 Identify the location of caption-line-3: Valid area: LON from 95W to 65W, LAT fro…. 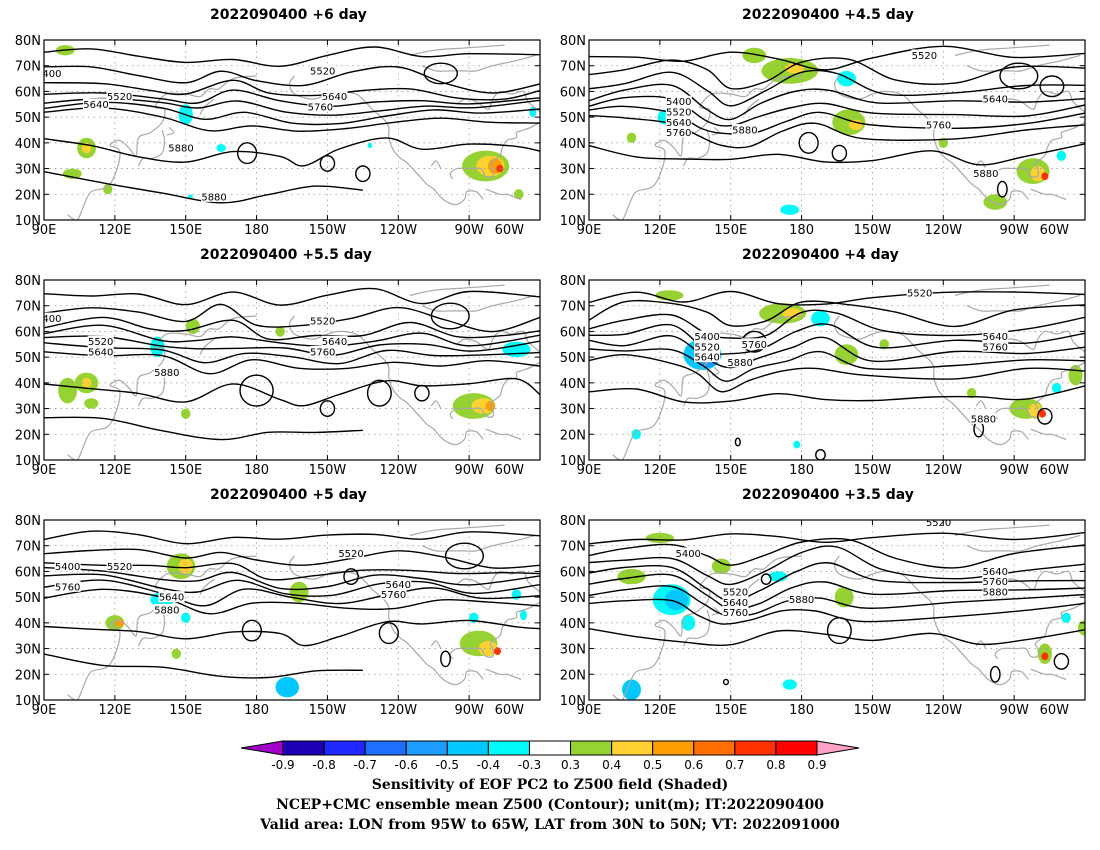
(550, 825).